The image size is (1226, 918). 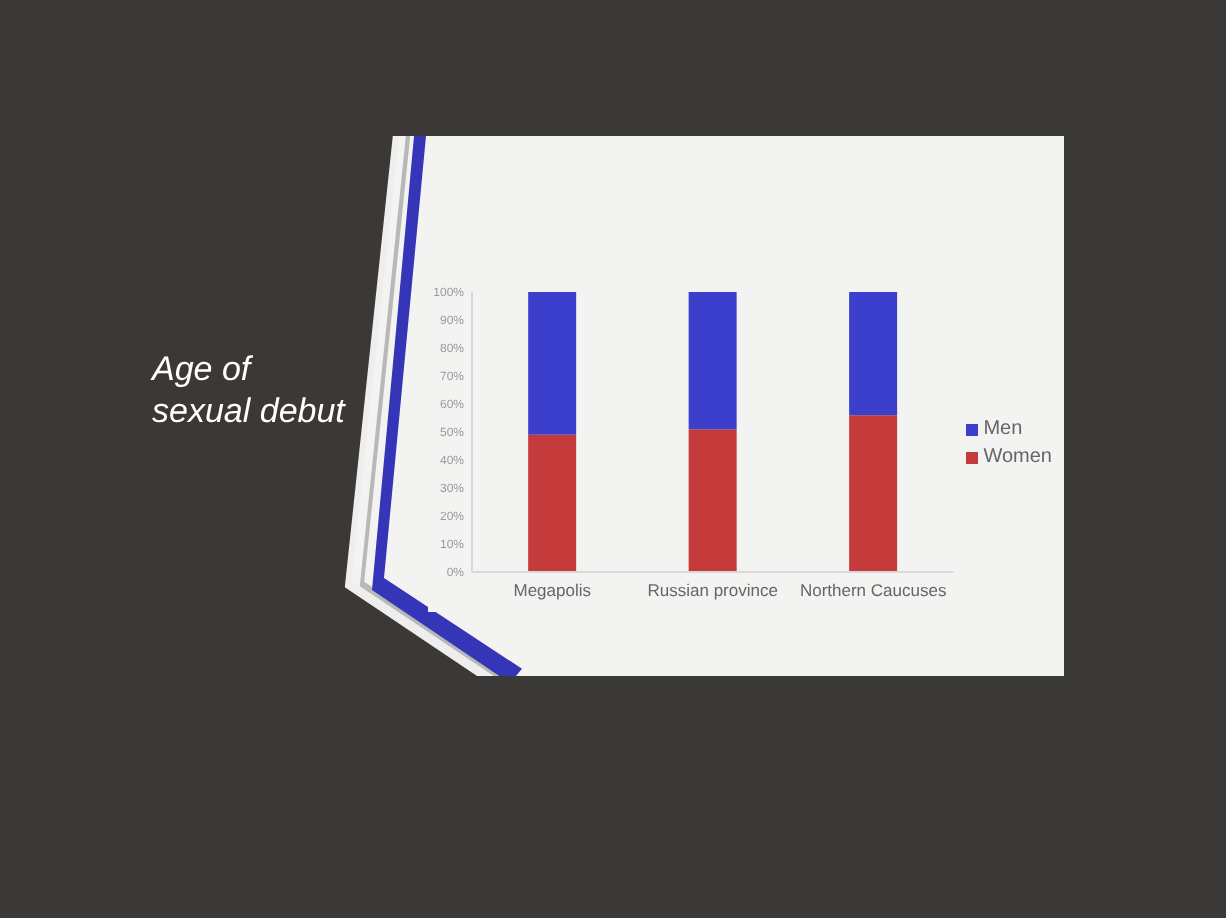 What do you see at coordinates (250, 390) in the screenshot?
I see `text: Age of sexual debut` at bounding box center [250, 390].